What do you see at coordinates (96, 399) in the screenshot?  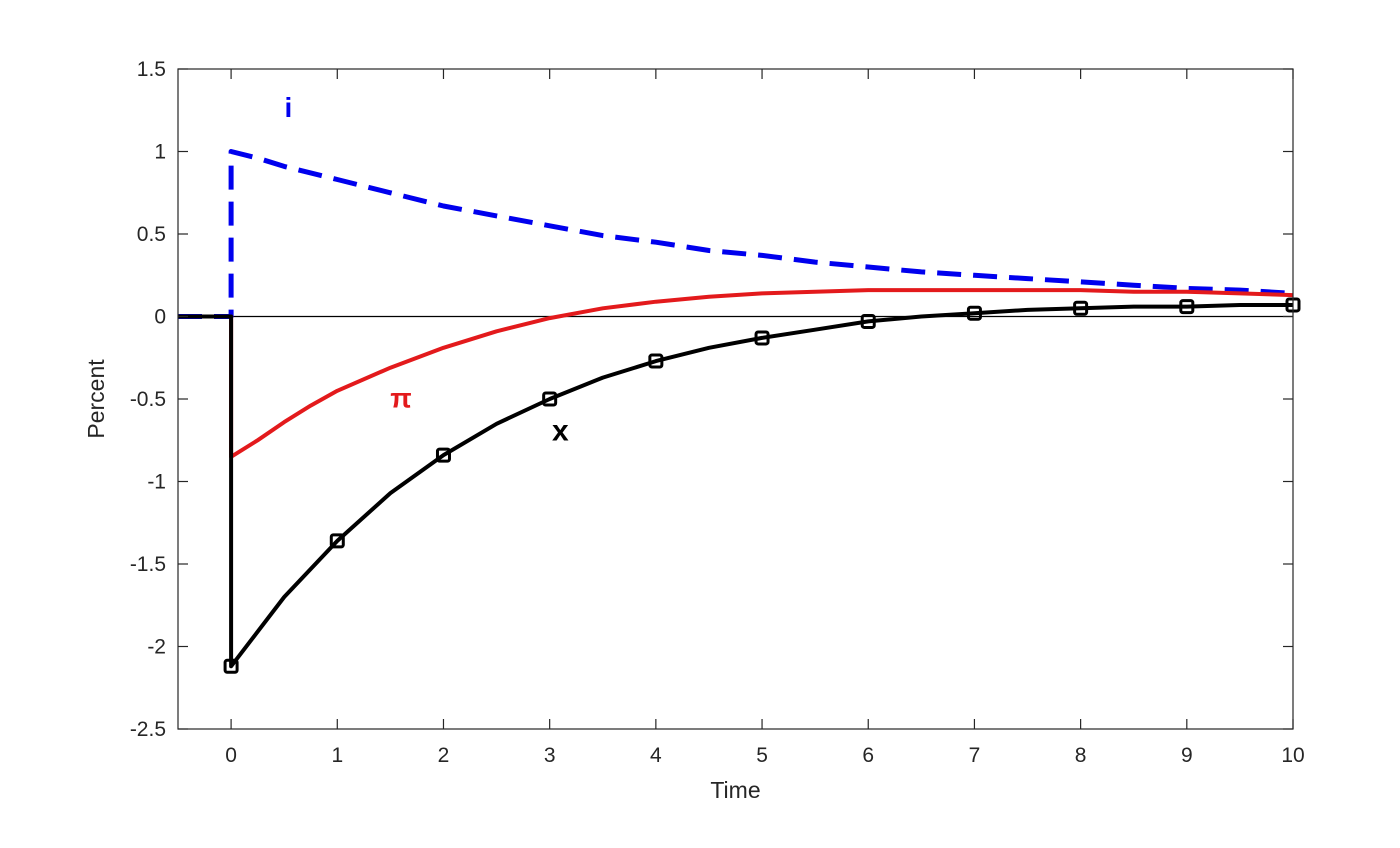 I see `y-axis-label: Percent` at bounding box center [96, 399].